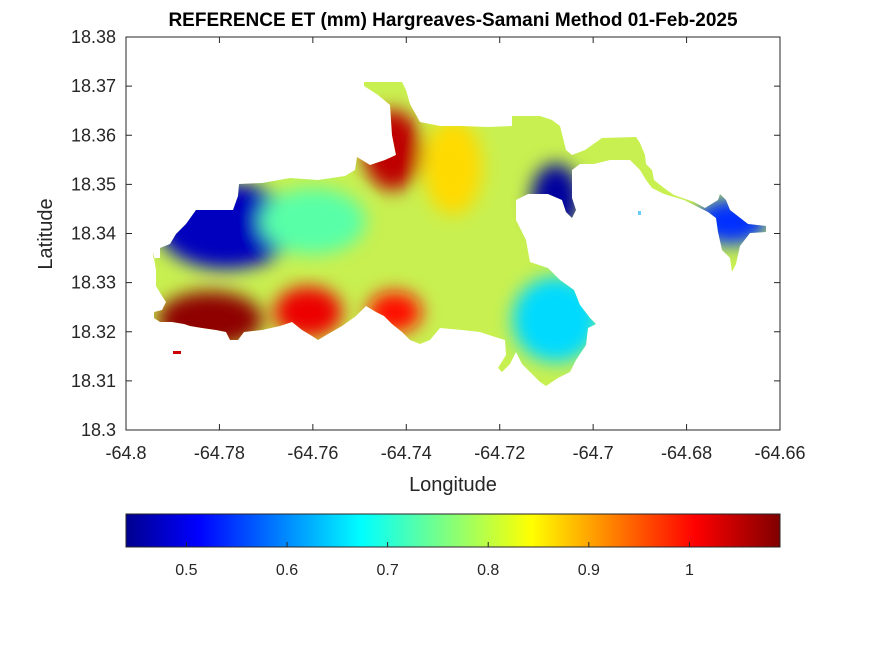 Image resolution: width=875 pixels, height=656 pixels. Describe the element at coordinates (287, 570) in the screenshot. I see `colorbar-tick-label: 0.6` at that location.